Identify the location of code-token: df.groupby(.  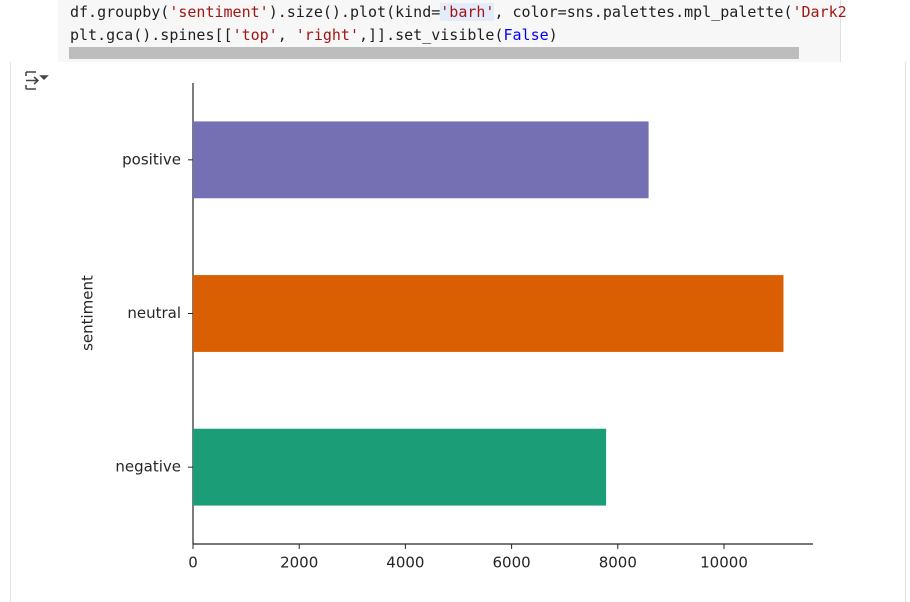
(120, 12).